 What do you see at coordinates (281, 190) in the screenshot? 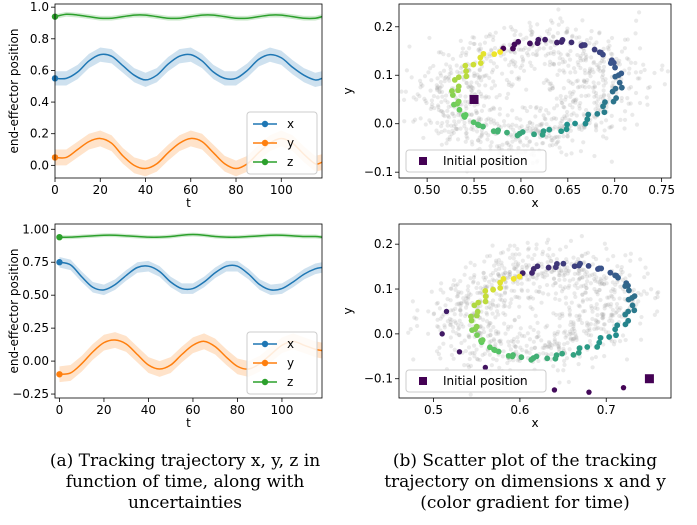
I see `x-tick-label: 100` at bounding box center [281, 190].